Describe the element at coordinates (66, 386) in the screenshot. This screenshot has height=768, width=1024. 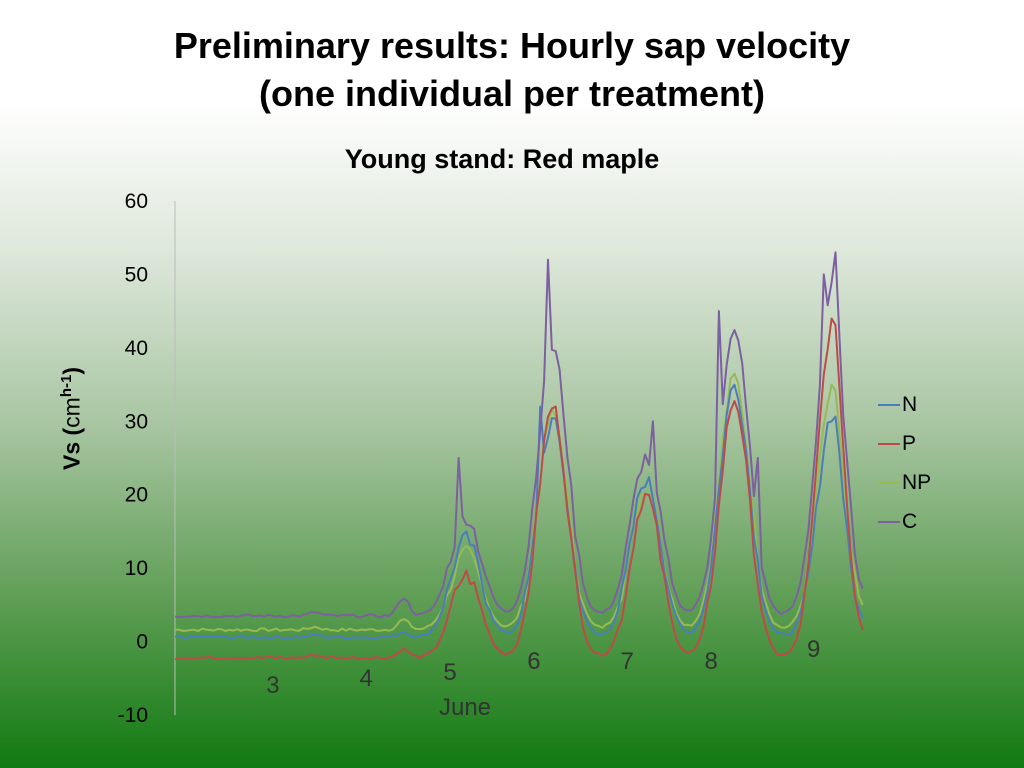
I see `y-axis-label-sup: h-1` at that location.